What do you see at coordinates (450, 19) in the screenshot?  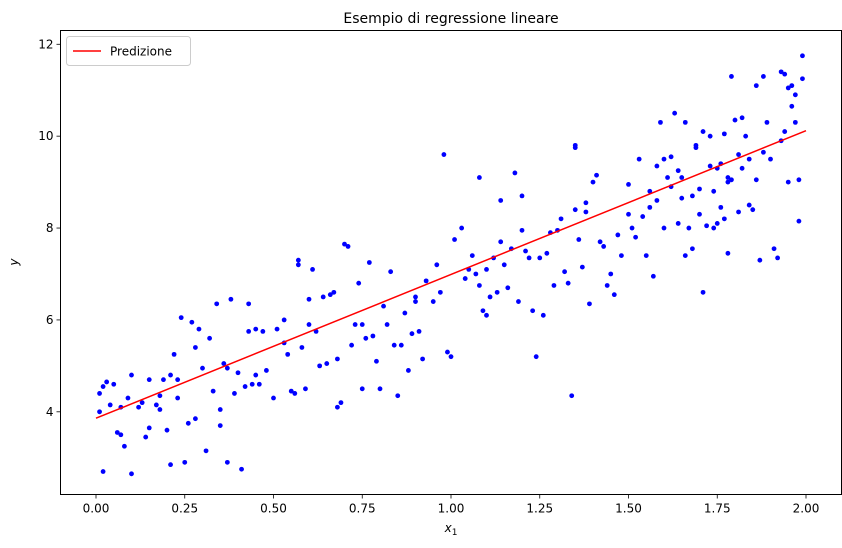 I see `chart-title: Esempio di regressione lineare` at bounding box center [450, 19].